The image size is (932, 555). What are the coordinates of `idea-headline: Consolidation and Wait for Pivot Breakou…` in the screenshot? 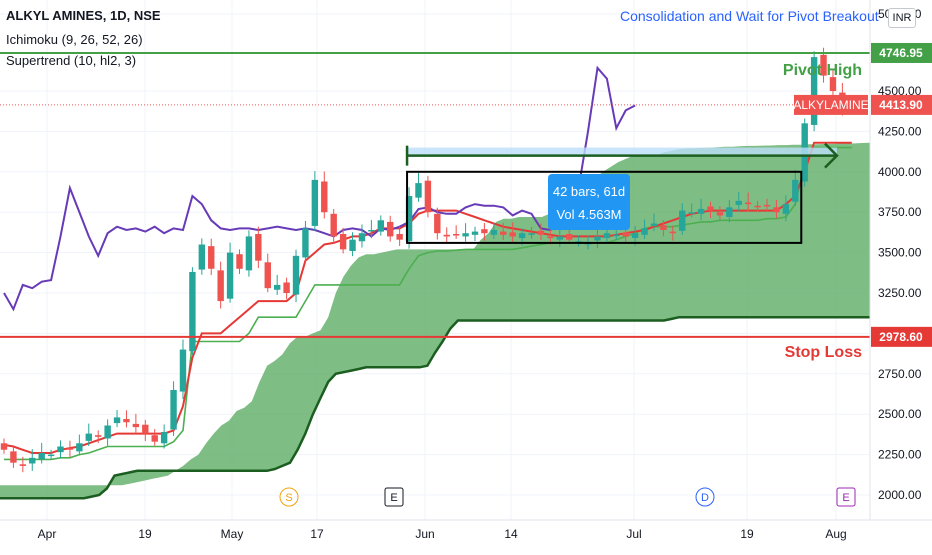 It's located at (749, 16).